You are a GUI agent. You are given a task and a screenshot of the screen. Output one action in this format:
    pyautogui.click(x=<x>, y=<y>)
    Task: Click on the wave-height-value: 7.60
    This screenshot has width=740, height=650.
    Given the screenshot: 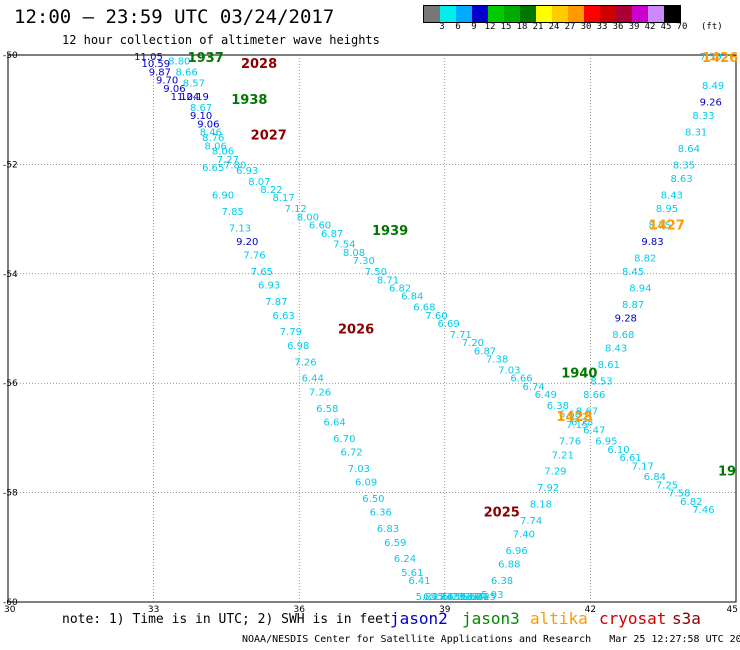 What is the action you would take?
    pyautogui.click(x=436, y=316)
    